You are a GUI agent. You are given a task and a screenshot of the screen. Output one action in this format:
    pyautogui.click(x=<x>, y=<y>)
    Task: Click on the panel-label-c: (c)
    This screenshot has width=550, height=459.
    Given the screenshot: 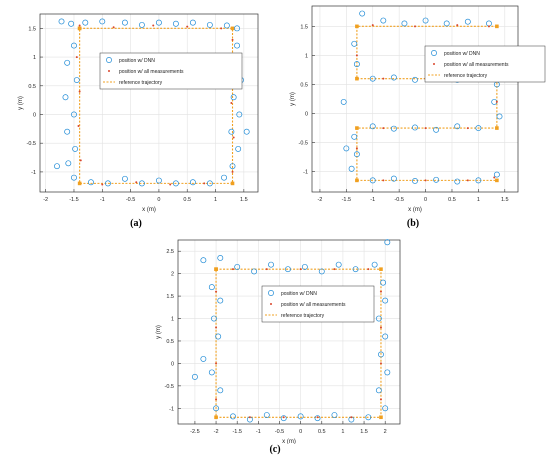 What is the action you would take?
    pyautogui.click(x=275, y=449)
    